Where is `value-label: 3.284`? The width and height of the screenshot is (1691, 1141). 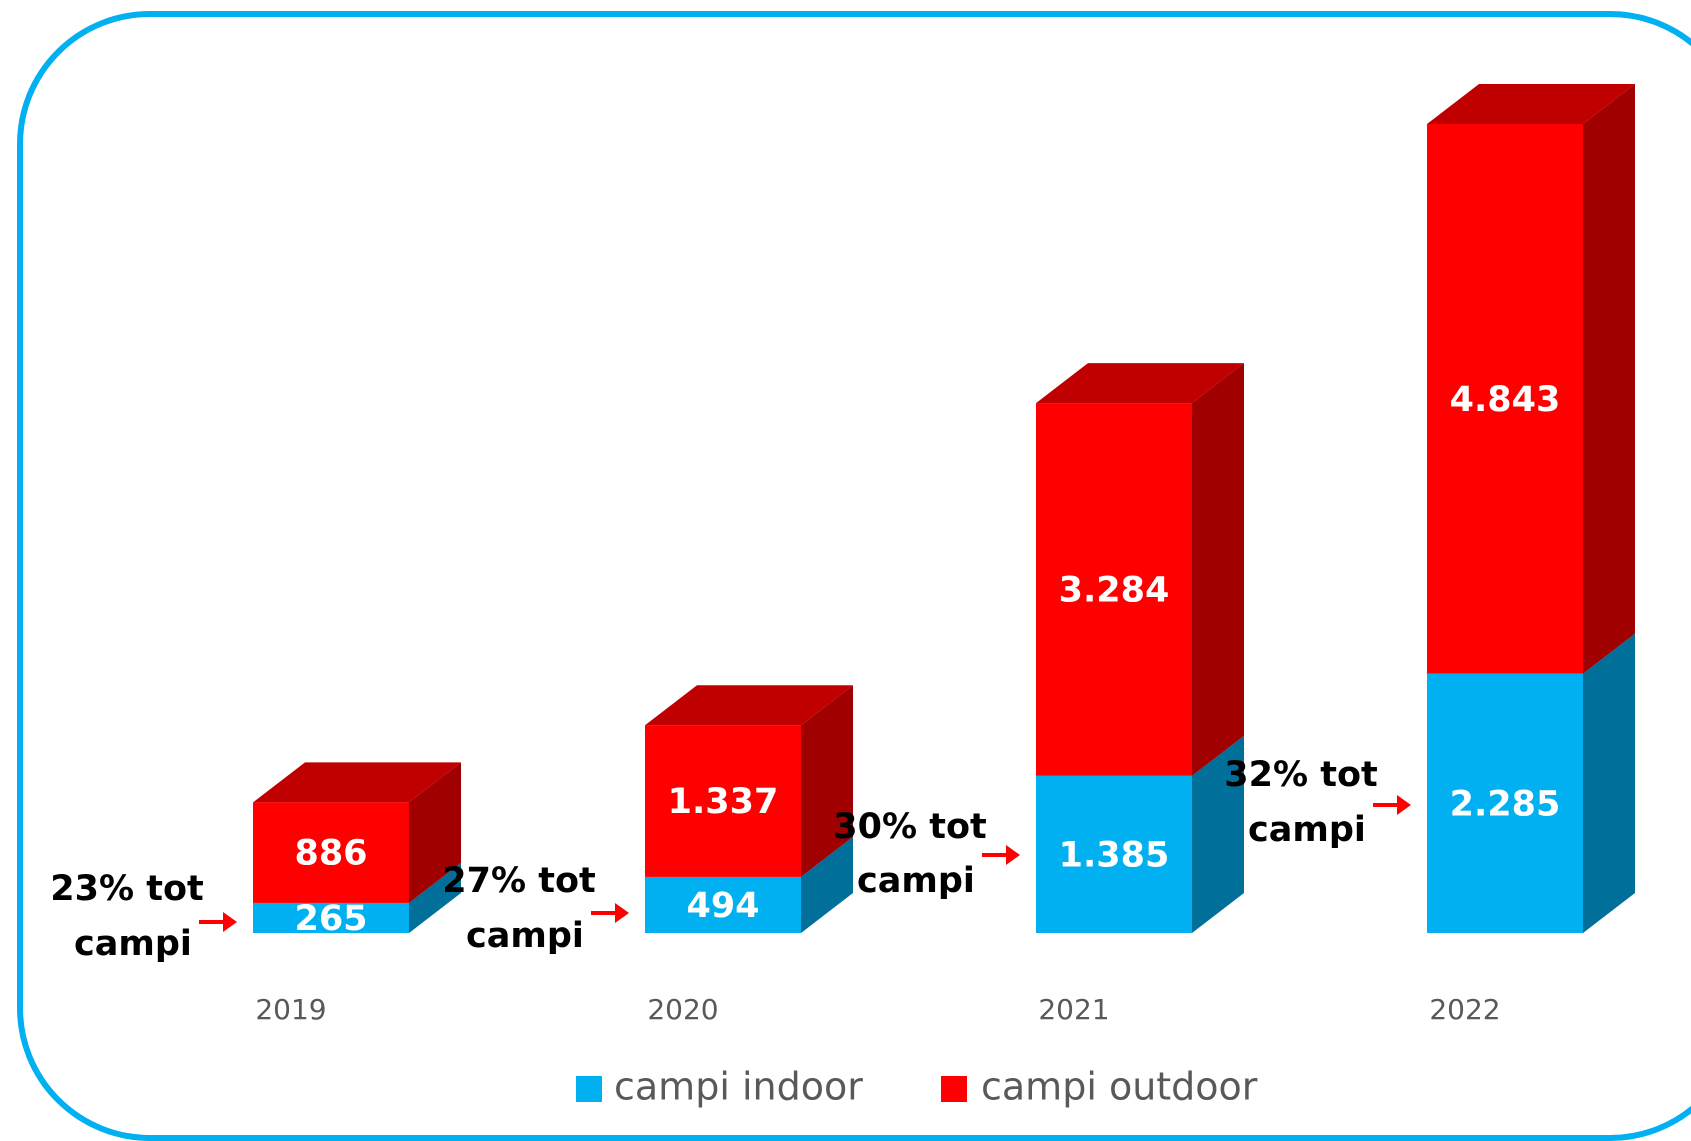 value-label: 3.284 is located at coordinates (1114, 590).